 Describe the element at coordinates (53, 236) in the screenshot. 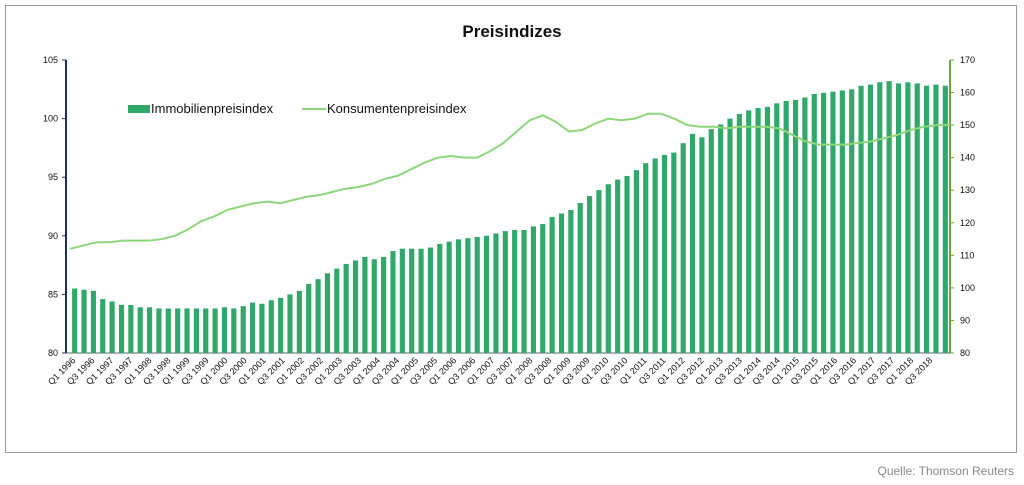

I see `y-left-tick-label: 90` at that location.